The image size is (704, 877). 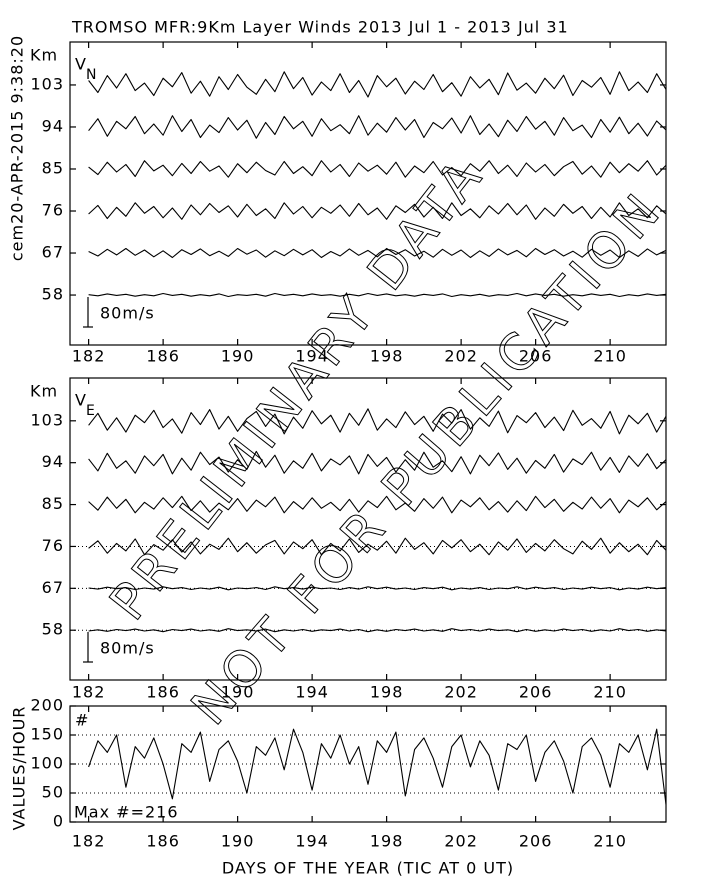 I want to click on y-tick-label: 50, so click(x=53, y=792).